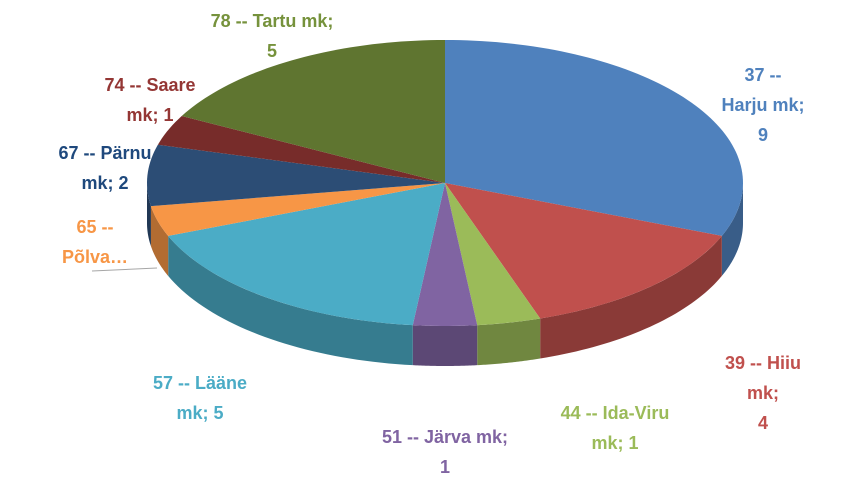  Describe the element at coordinates (200, 398) in the screenshot. I see `data-label: 57 -- Lääne mk; 5` at that location.